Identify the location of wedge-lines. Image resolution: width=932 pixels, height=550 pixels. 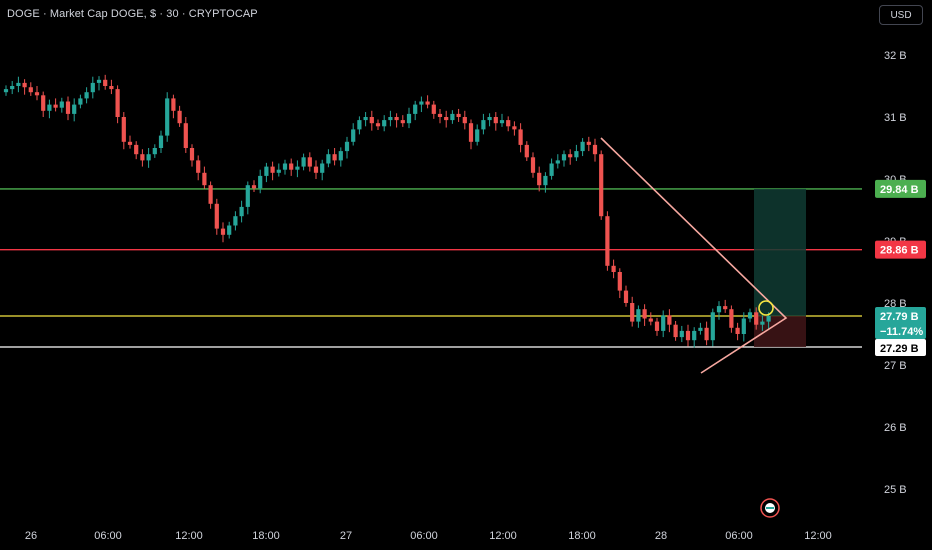
(694, 255).